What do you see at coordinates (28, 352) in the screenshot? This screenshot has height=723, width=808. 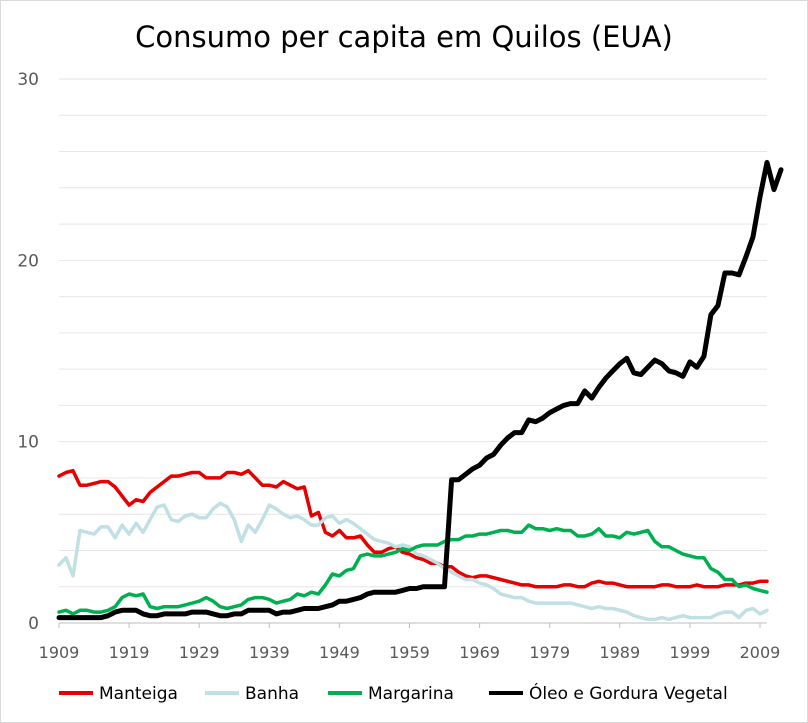 I see `y-axis-ticks: 0 10 20 30` at bounding box center [28, 352].